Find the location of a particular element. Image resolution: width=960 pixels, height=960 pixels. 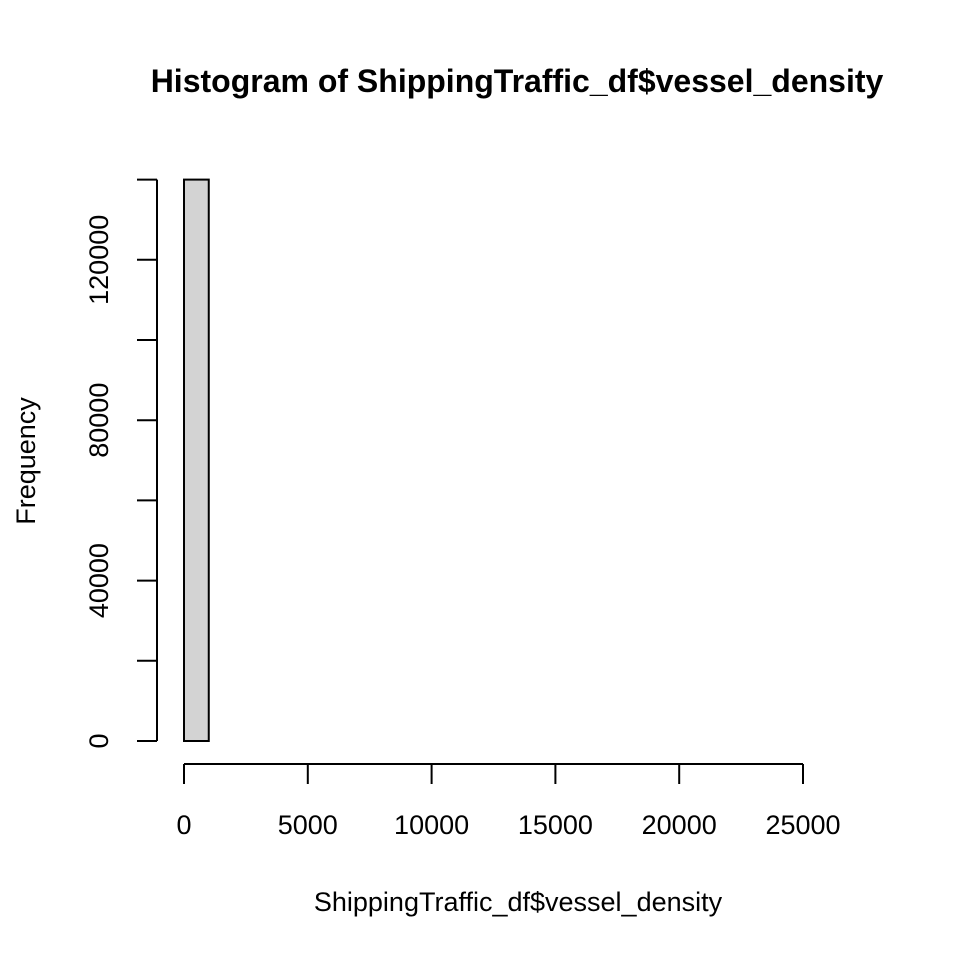

y-tick-label: 80000 is located at coordinates (99, 420).